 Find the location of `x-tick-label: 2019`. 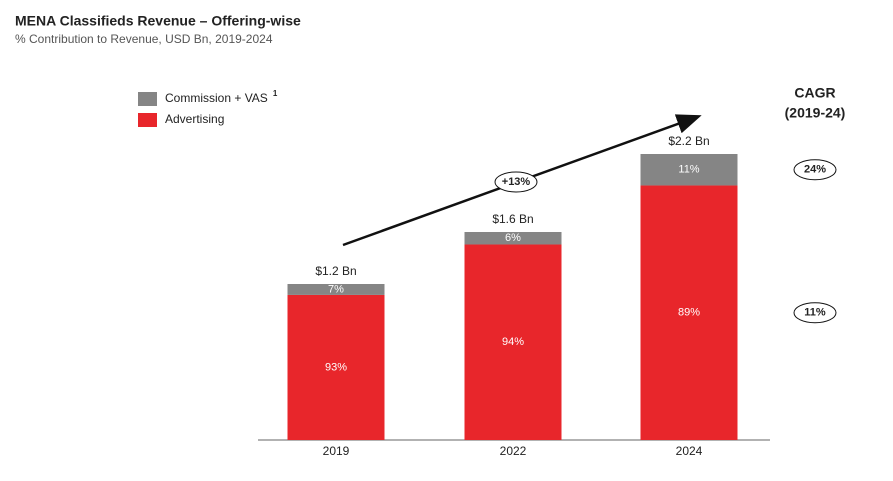

x-tick-label: 2019 is located at coordinates (336, 451).